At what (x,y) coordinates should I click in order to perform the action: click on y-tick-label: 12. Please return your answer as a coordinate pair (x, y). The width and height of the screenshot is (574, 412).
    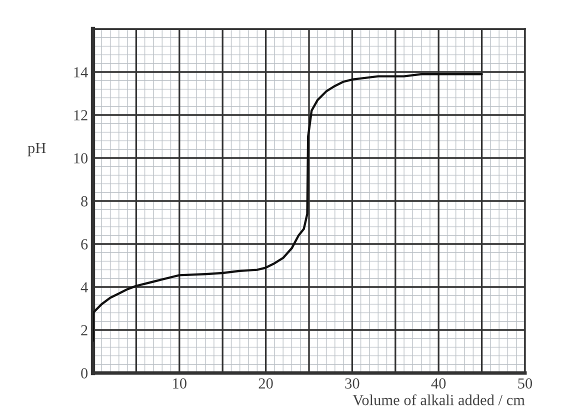
    Looking at the image, I should click on (81, 115).